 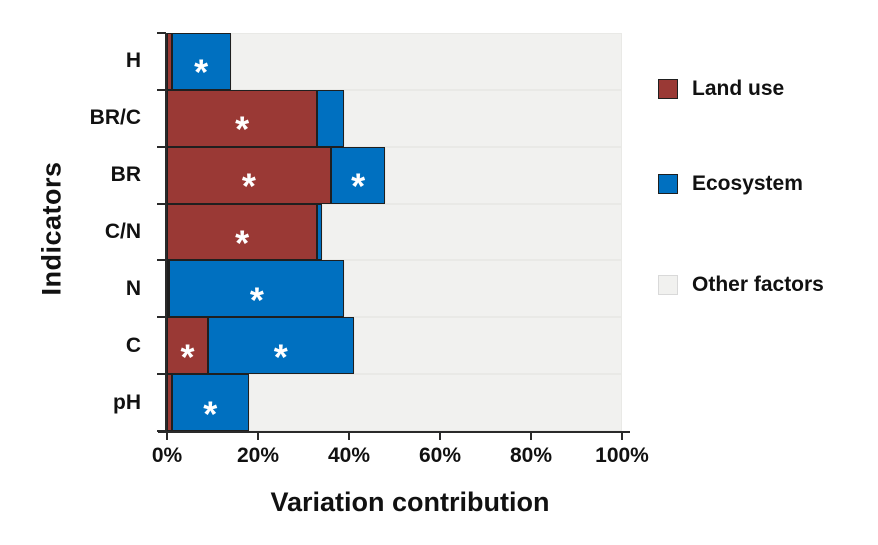 What do you see at coordinates (410, 502) in the screenshot?
I see `x-axis-title: Variation contribution` at bounding box center [410, 502].